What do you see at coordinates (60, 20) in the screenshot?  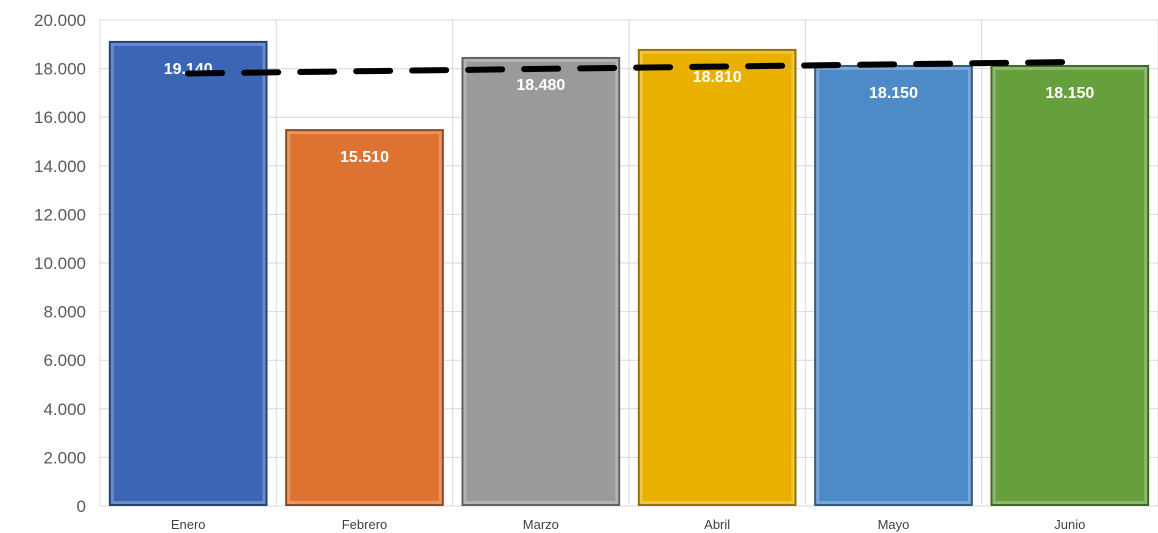 I see `y-tick-label: 20.000` at bounding box center [60, 20].